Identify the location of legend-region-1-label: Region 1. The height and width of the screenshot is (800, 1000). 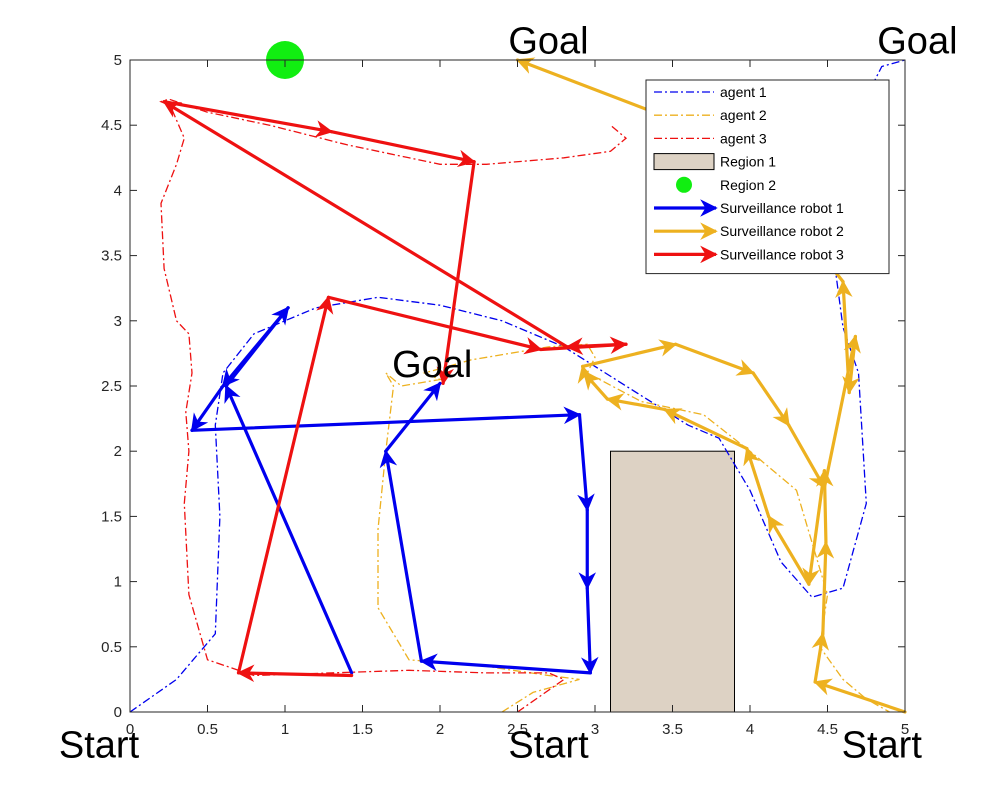
(748, 162).